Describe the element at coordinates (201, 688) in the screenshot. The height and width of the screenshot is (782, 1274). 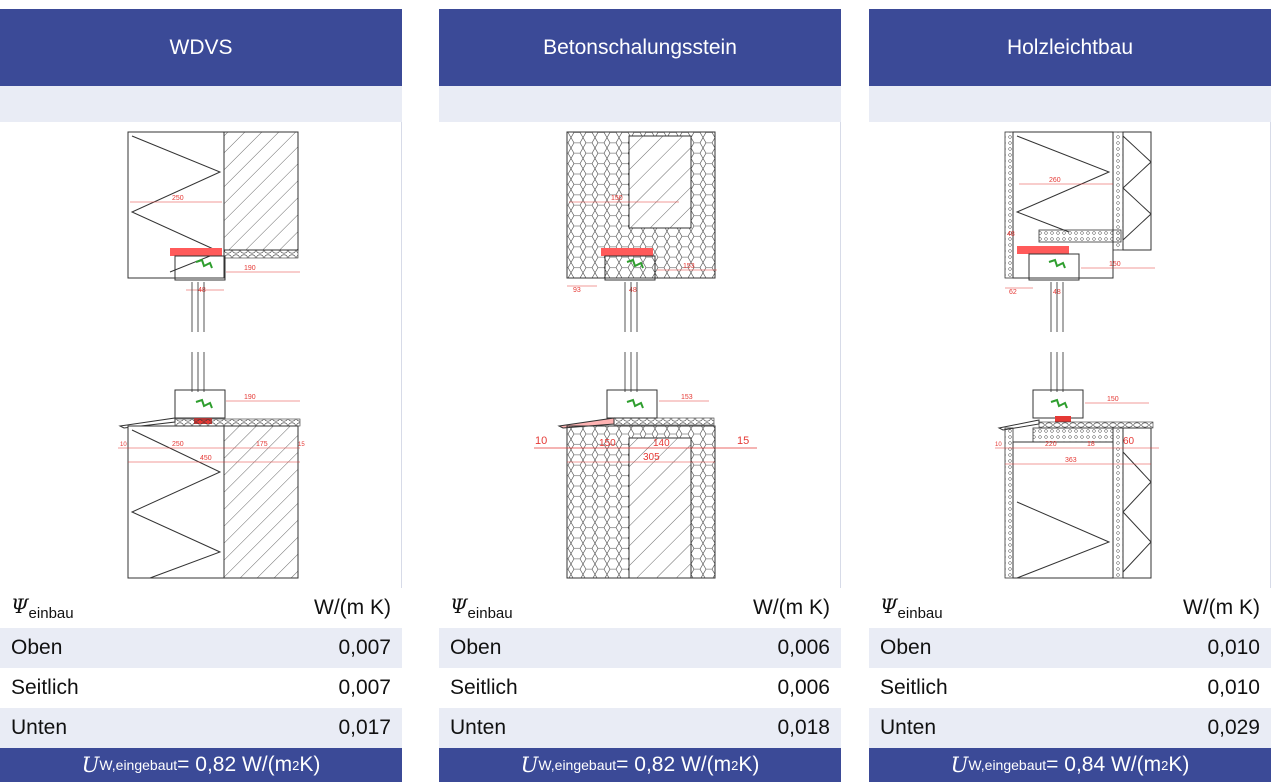
I see `table-row: Seitlich 0,007` at that location.